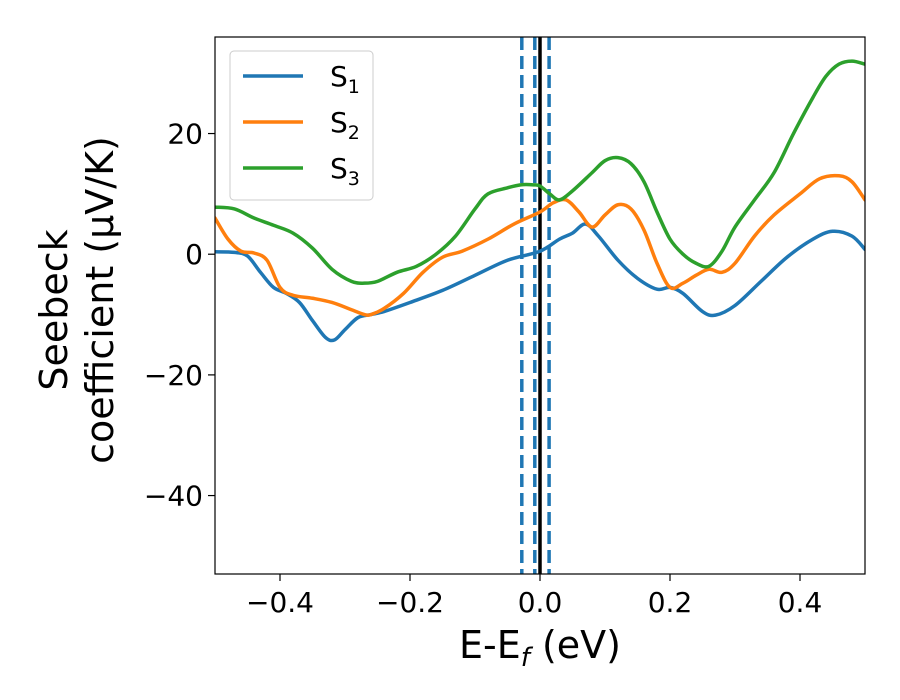 This screenshot has height=700, width=900. I want to click on legend-label-s3: S3, so click(345, 171).